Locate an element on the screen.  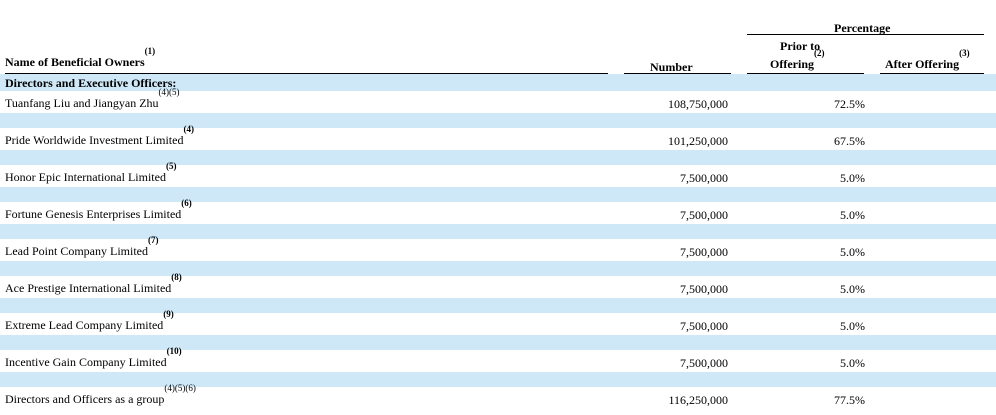
share-number: 101,250,000 is located at coordinates (698, 141).